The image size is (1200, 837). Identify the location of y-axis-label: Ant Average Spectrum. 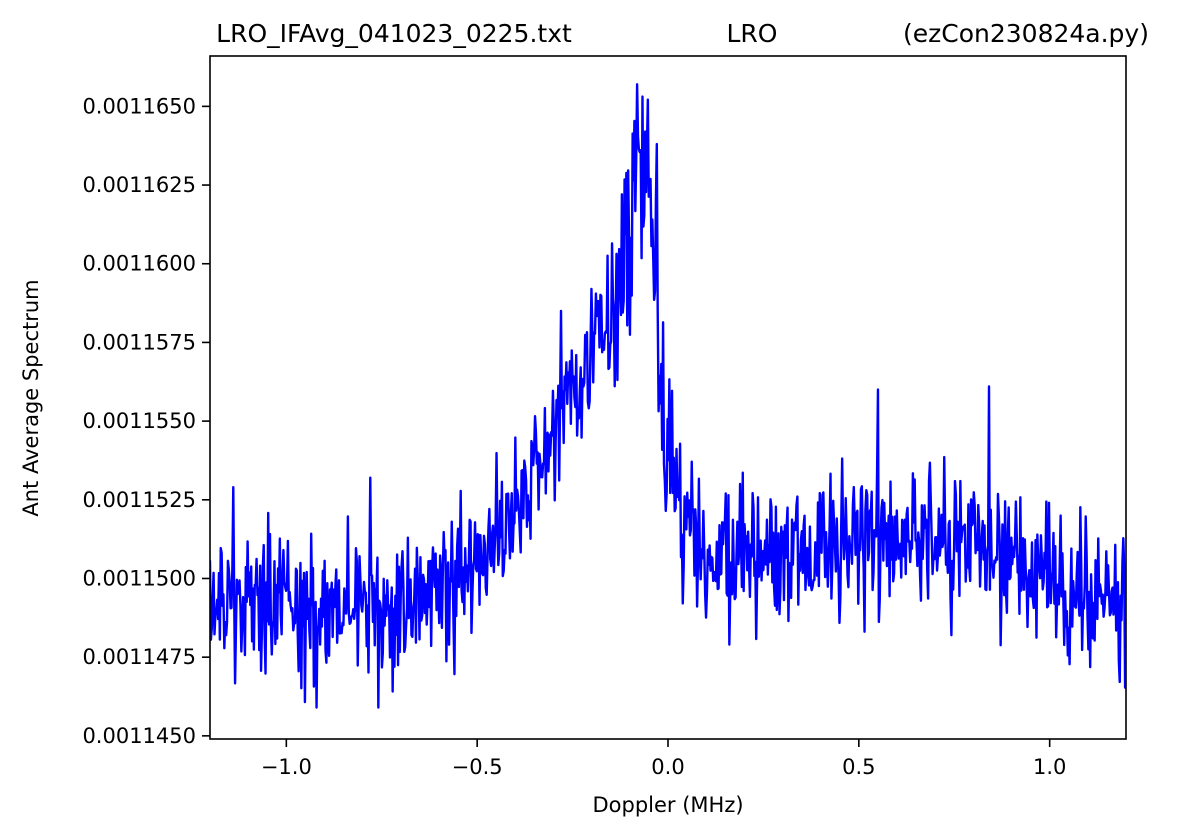
(31, 397).